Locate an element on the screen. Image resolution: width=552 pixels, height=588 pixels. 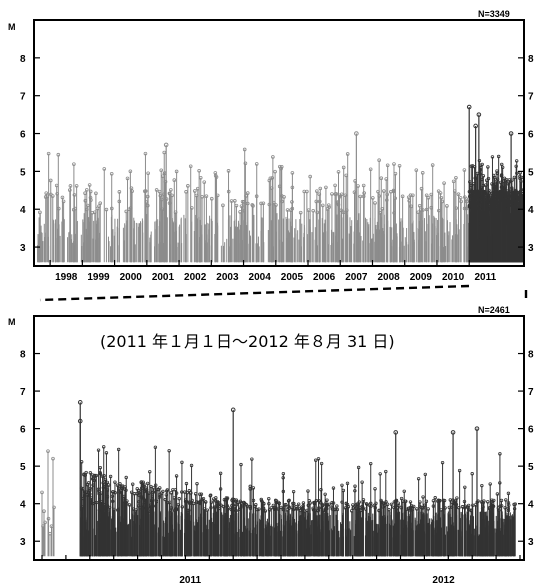
x-tick-label: 2004 is located at coordinates (260, 277).